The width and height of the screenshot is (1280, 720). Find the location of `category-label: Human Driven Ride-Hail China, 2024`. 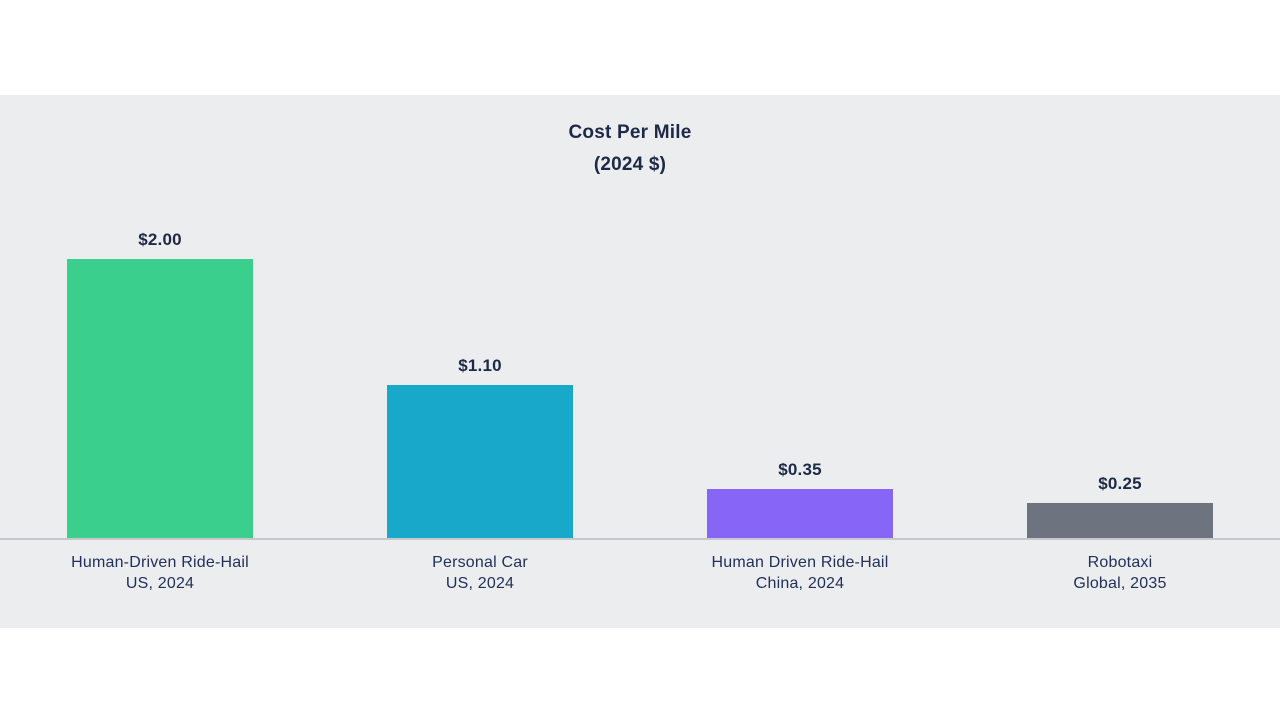

category-label: Human Driven Ride-Hail China, 2024 is located at coordinates (800, 573).